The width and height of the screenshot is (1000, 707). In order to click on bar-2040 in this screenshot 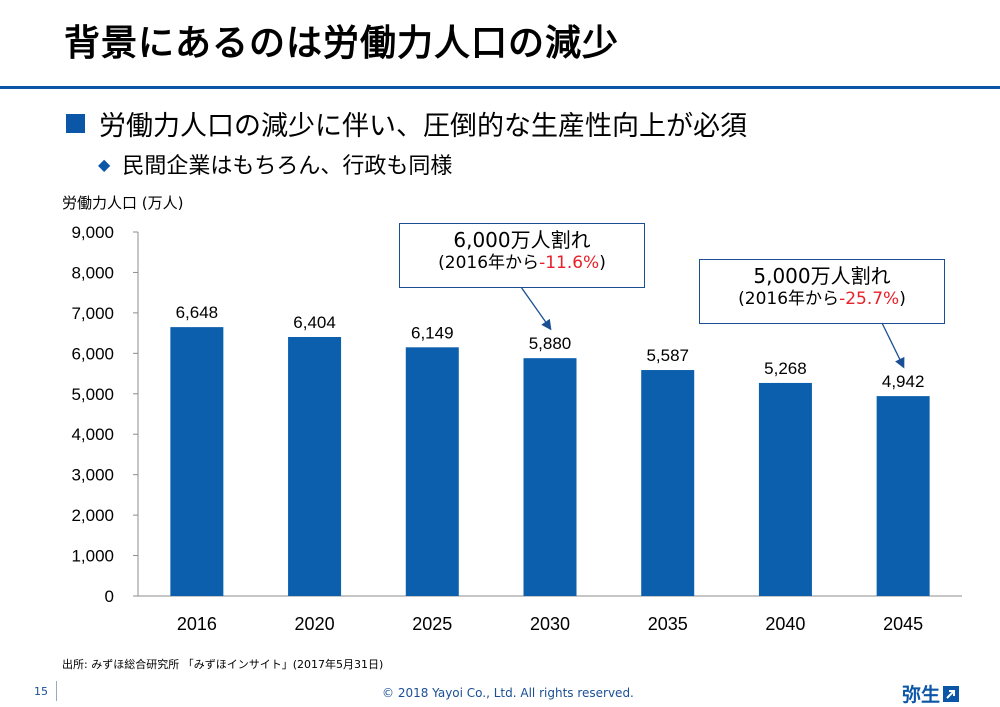, I will do `click(785, 489)`.